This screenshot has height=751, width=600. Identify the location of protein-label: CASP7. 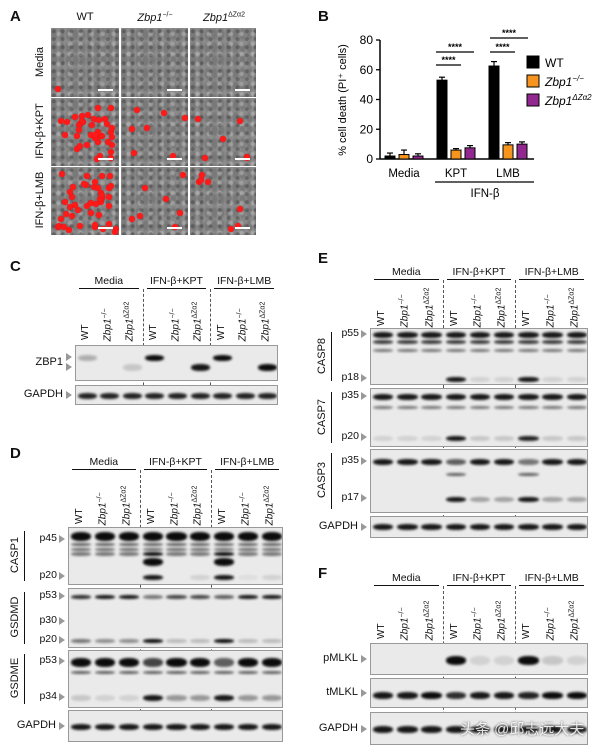
(322, 416).